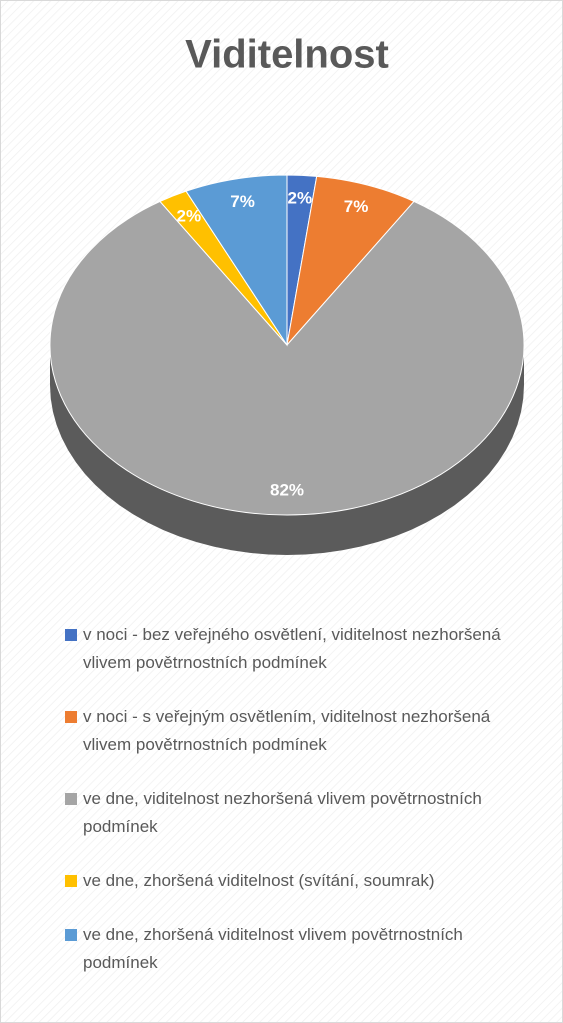  I want to click on value-labels: 2% 7% 82% 2% 7%, so click(273, 344).